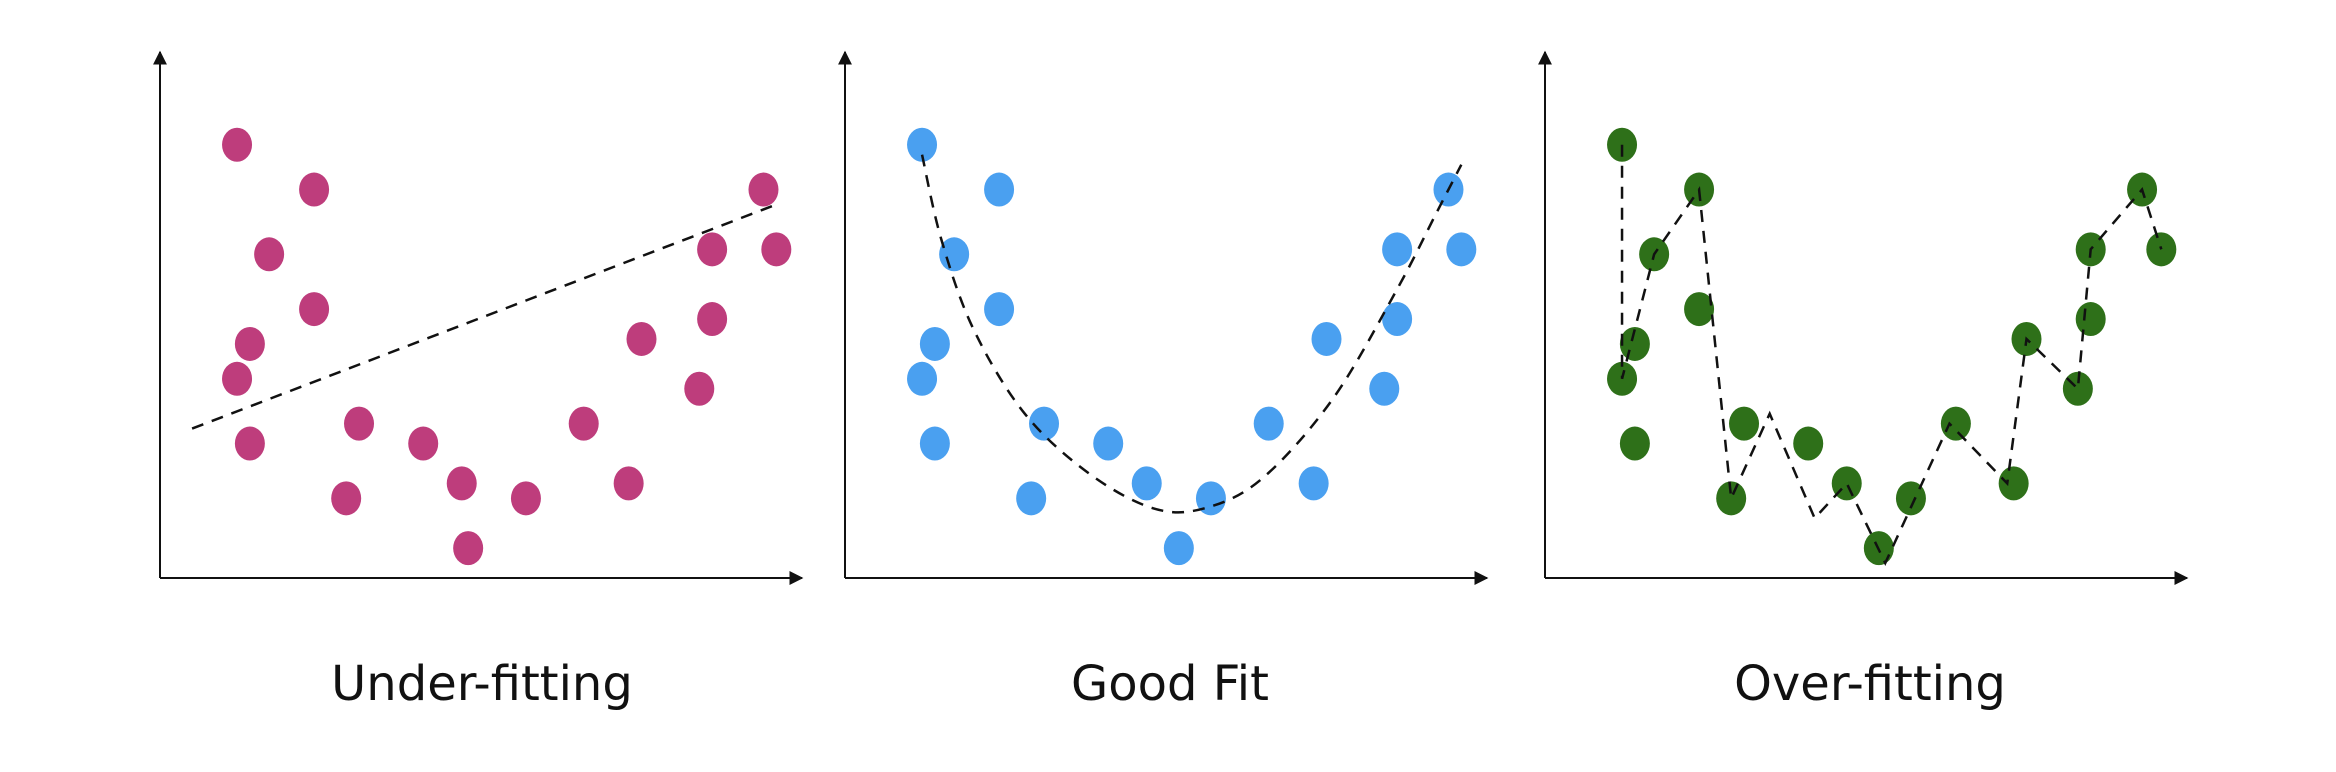 This screenshot has width=2336, height=772. I want to click on panel-title-good-fit: Good Fit, so click(1170, 684).